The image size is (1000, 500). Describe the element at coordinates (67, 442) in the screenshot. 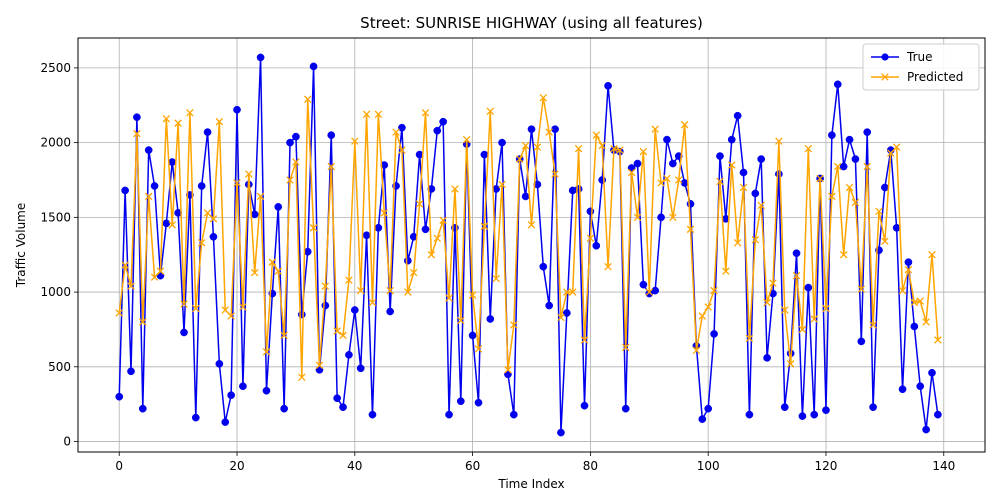

I see `y-tick-label: 0` at that location.